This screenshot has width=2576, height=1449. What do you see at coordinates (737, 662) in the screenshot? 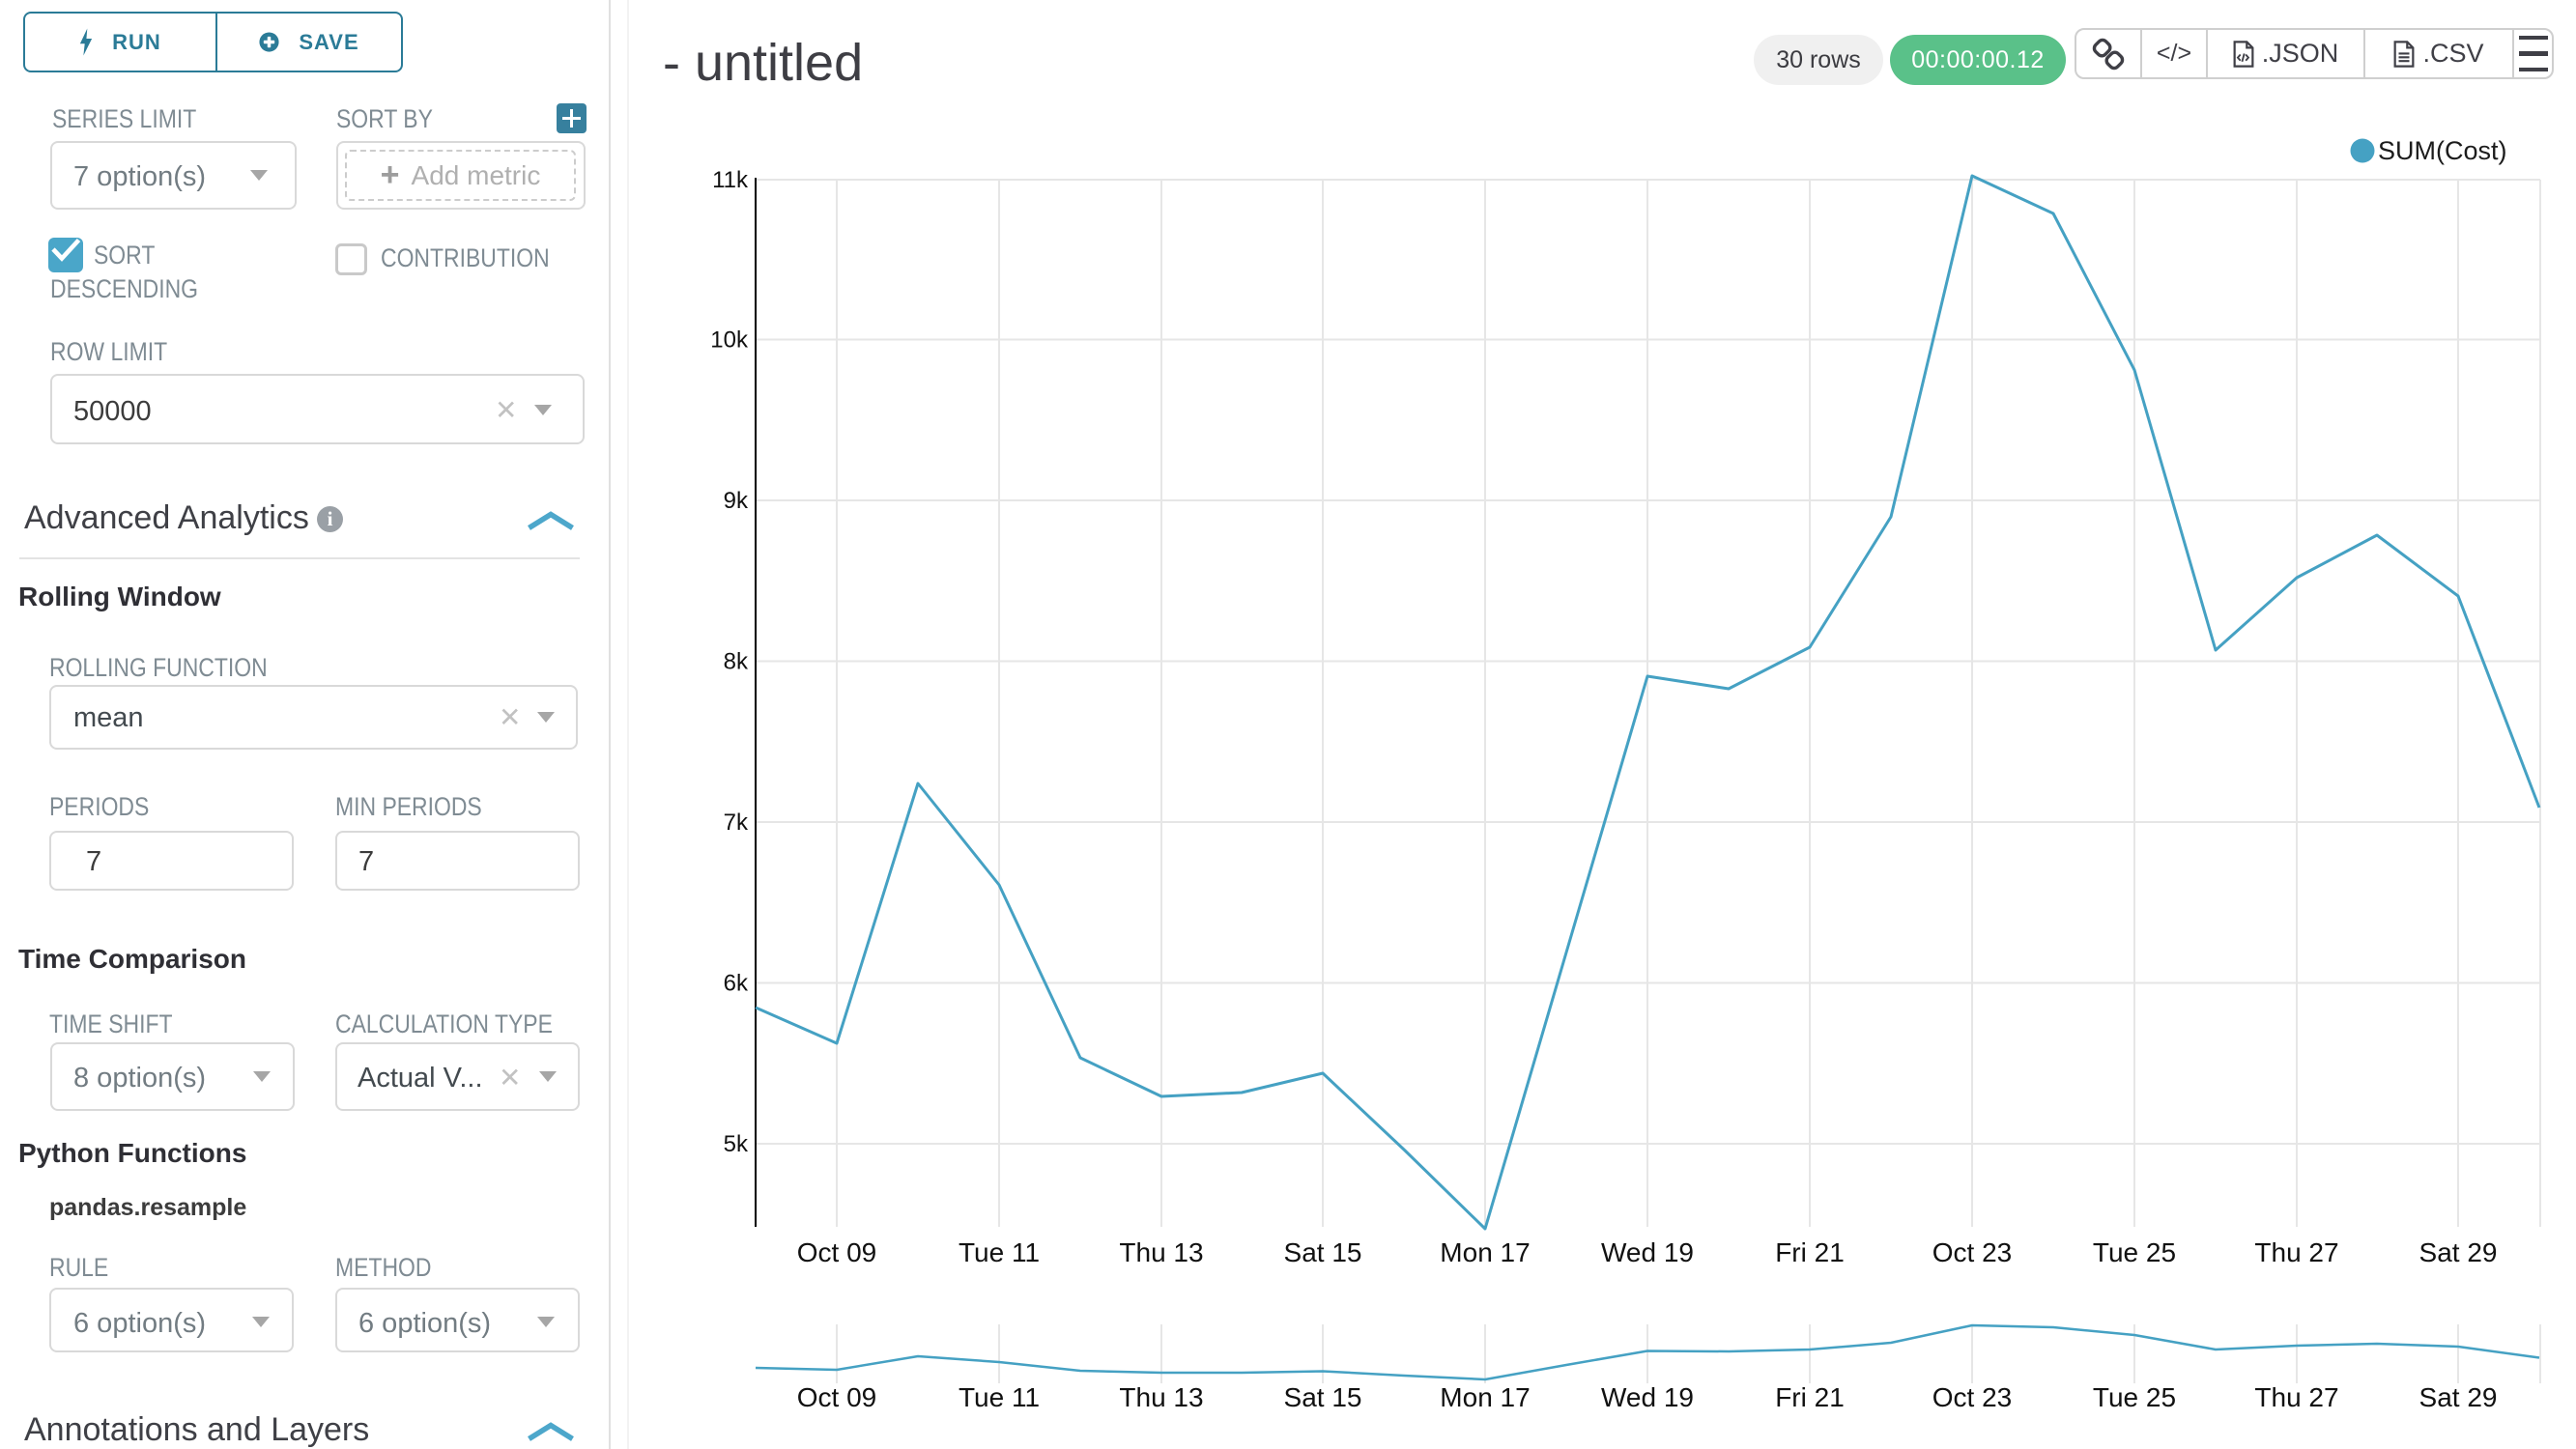
I see `svg-text: 8k` at bounding box center [737, 662].